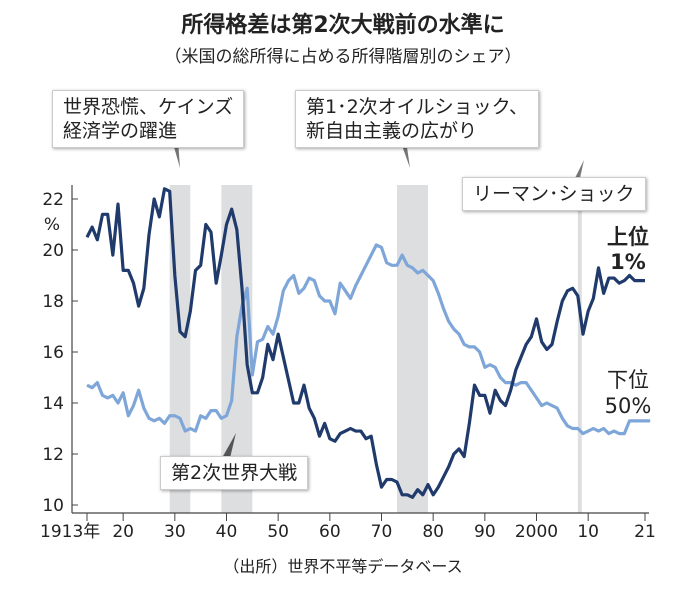  What do you see at coordinates (342, 25) in the screenshot?
I see `chart-title: 所得格差は第2次大戦前の水準に` at bounding box center [342, 25].